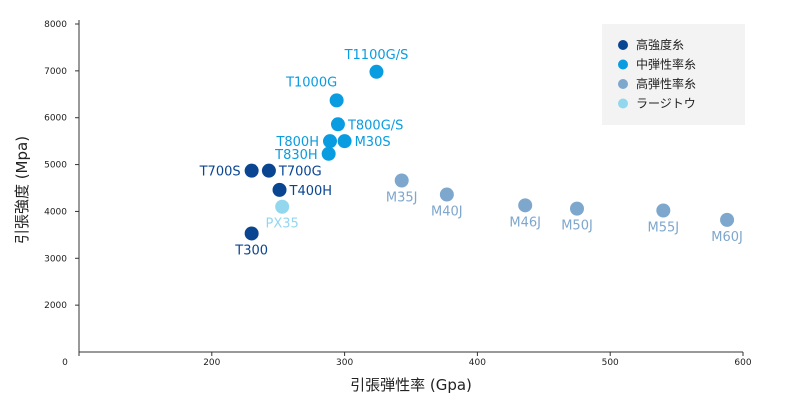 Image resolution: width=800 pixels, height=420 pixels. What do you see at coordinates (666, 83) in the screenshot?
I see `legend-label: 高弾性率糸` at bounding box center [666, 83].